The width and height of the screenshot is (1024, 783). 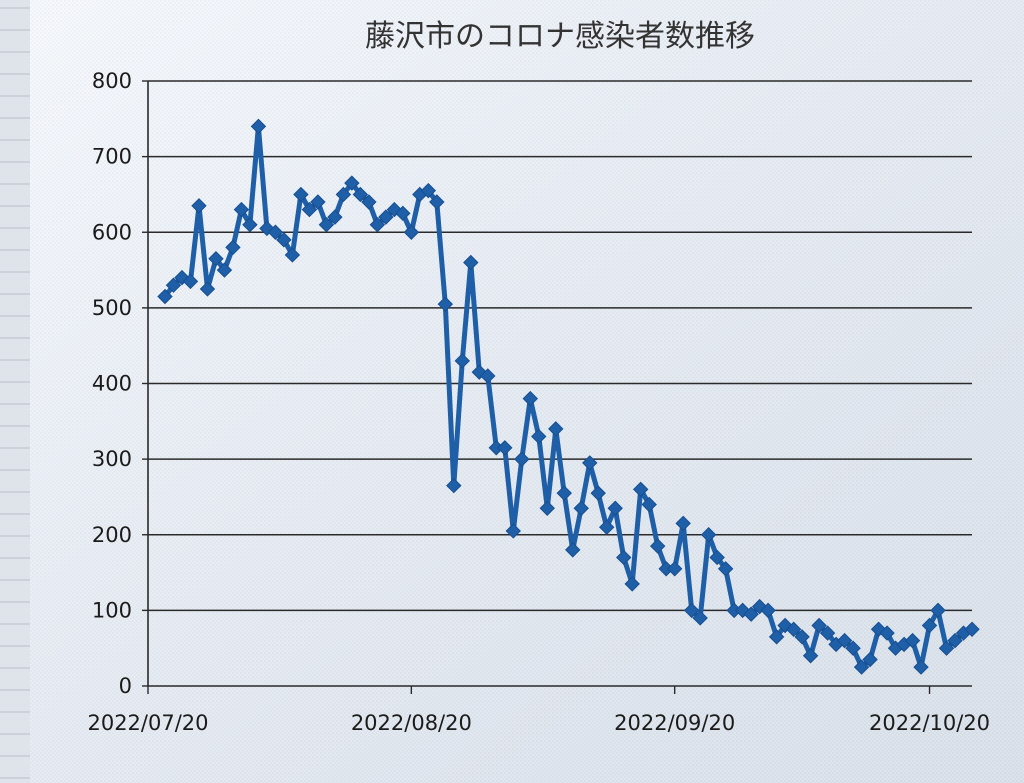 I want to click on x-tick-label: 2022/08/20, so click(x=411, y=723).